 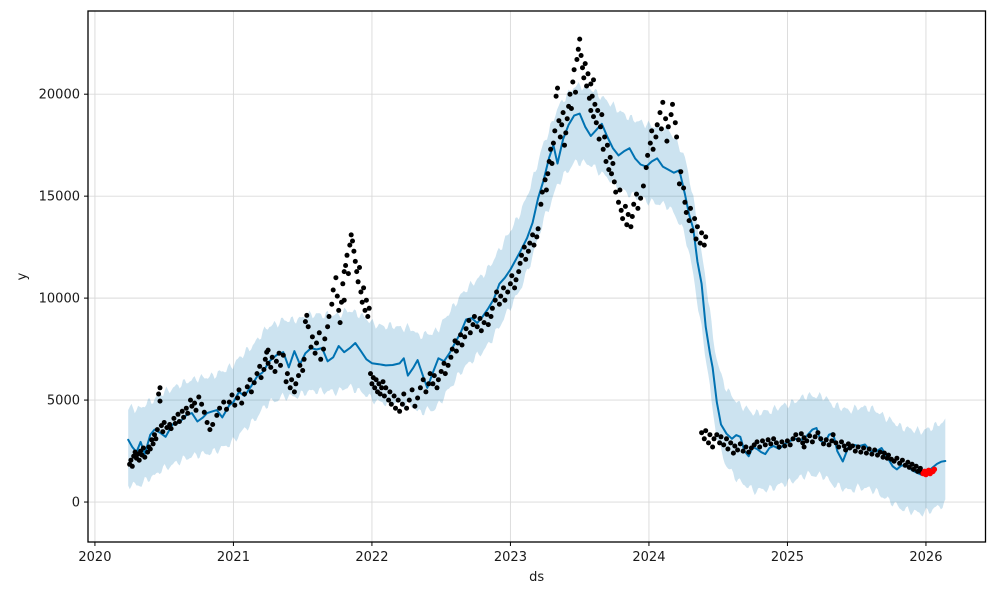 I want to click on y-tick-label: 20000, so click(x=59, y=95).